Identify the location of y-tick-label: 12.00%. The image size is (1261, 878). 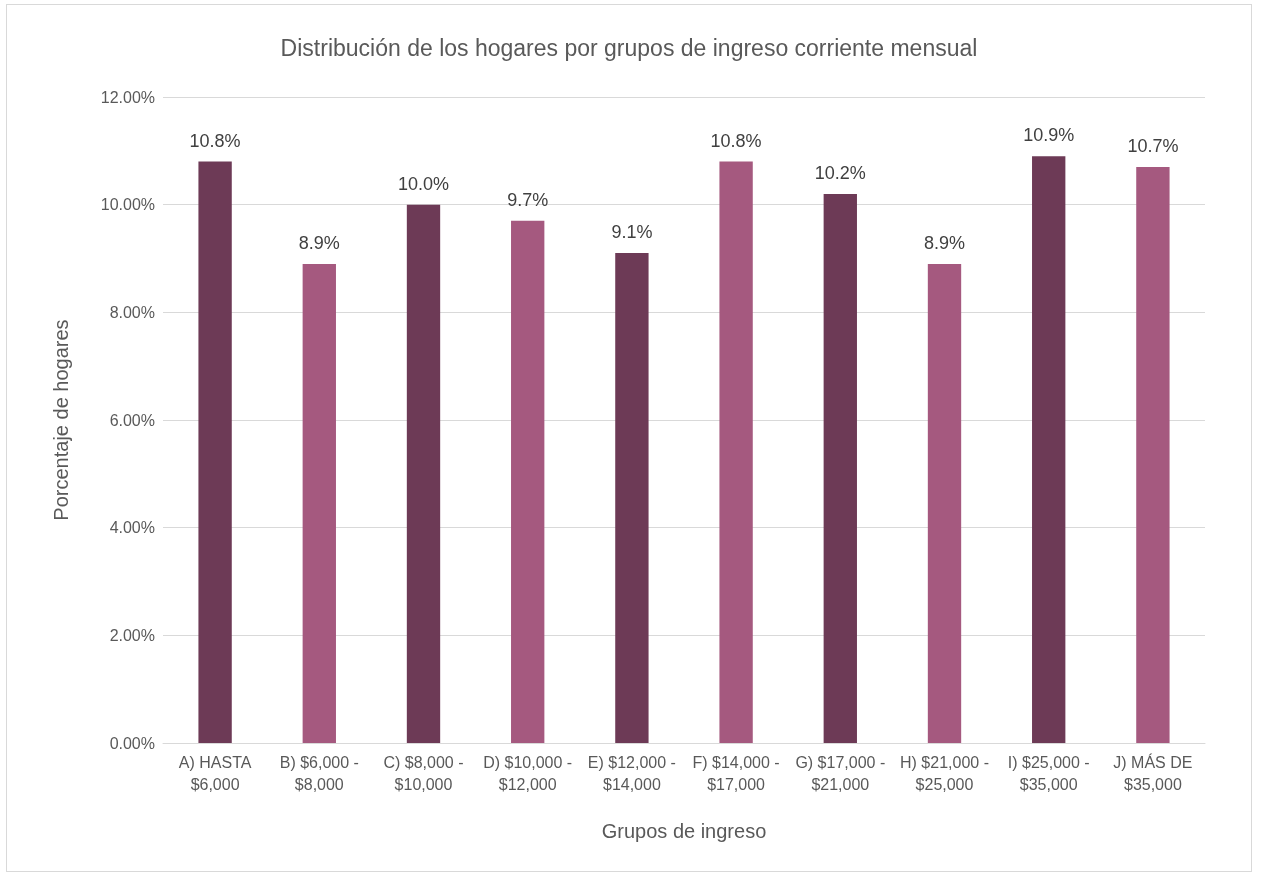
(127, 97).